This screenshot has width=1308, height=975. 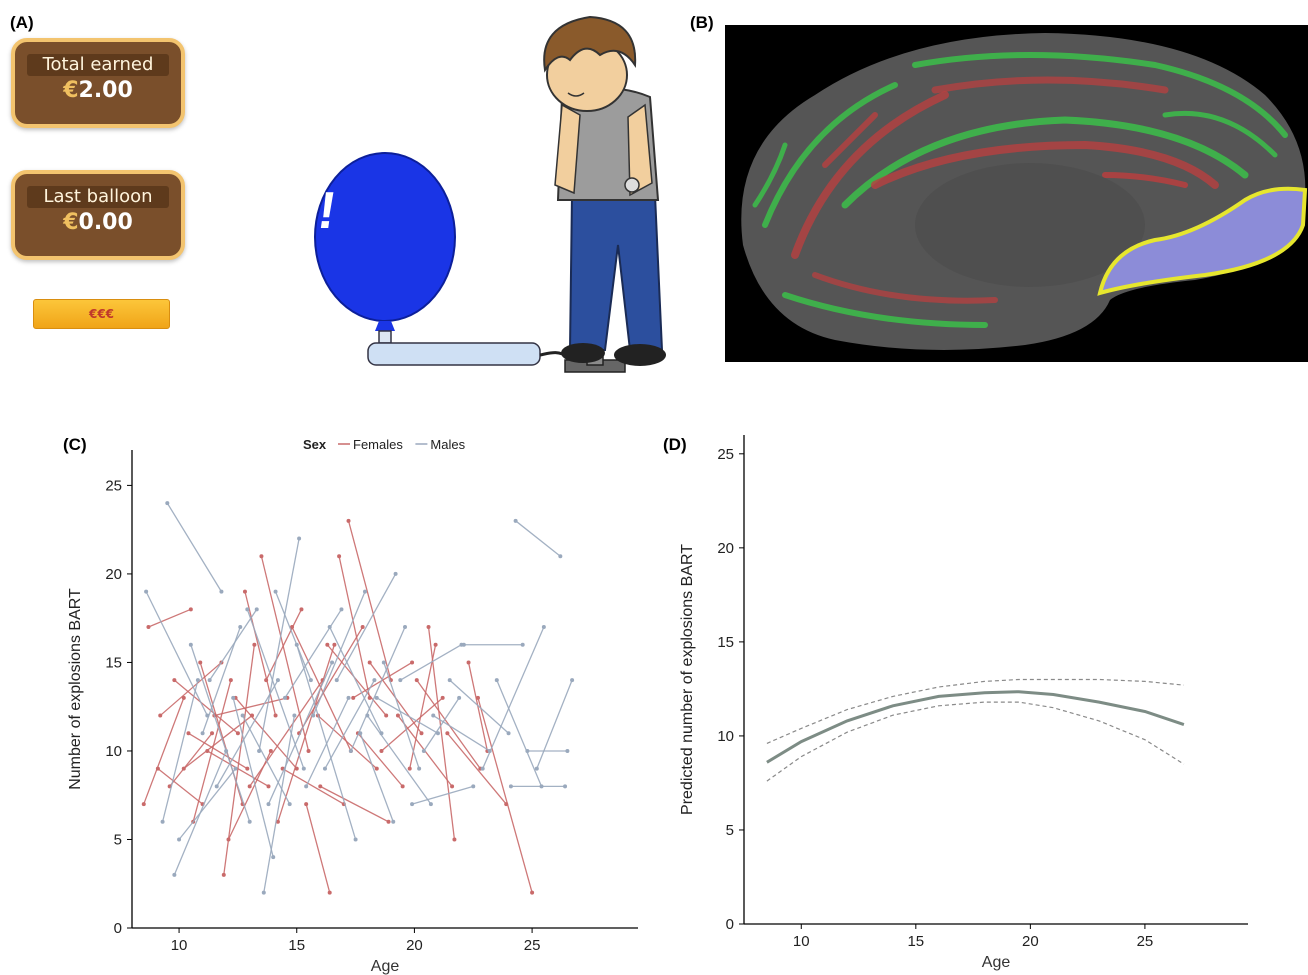 I want to click on x-tick-label: 25, so click(x=1145, y=941).